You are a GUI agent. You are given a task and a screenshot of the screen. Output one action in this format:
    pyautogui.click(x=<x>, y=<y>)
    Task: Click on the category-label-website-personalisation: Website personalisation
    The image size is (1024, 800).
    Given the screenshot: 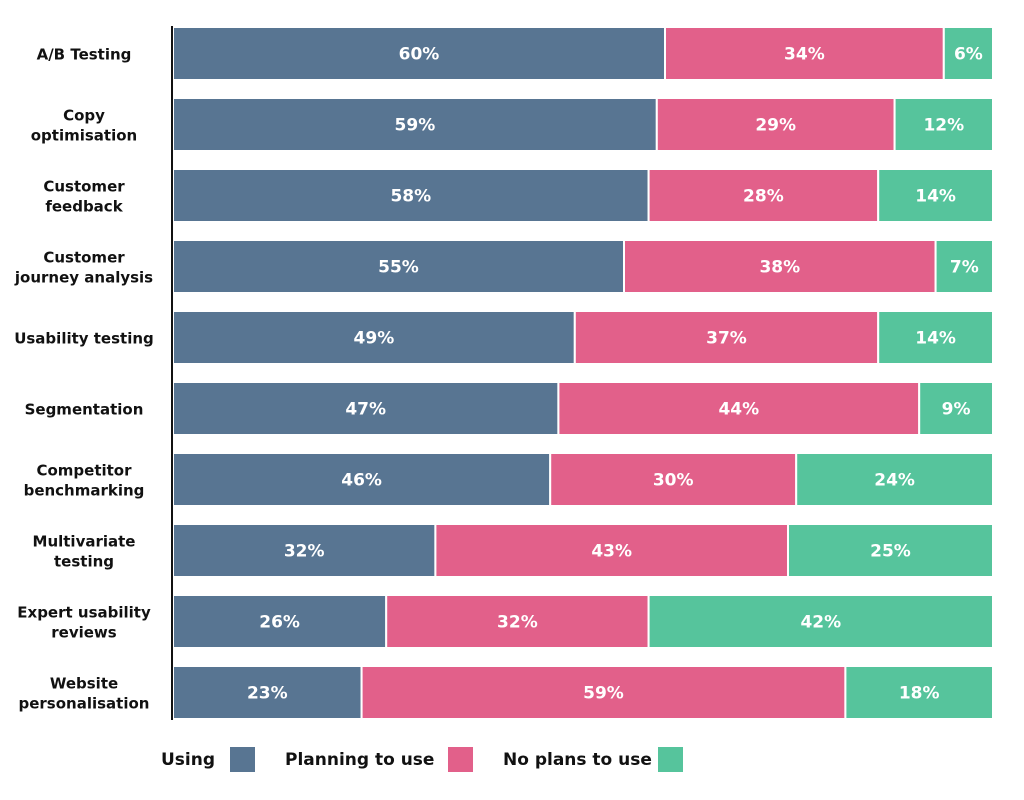 What is the action you would take?
    pyautogui.click(x=84, y=694)
    